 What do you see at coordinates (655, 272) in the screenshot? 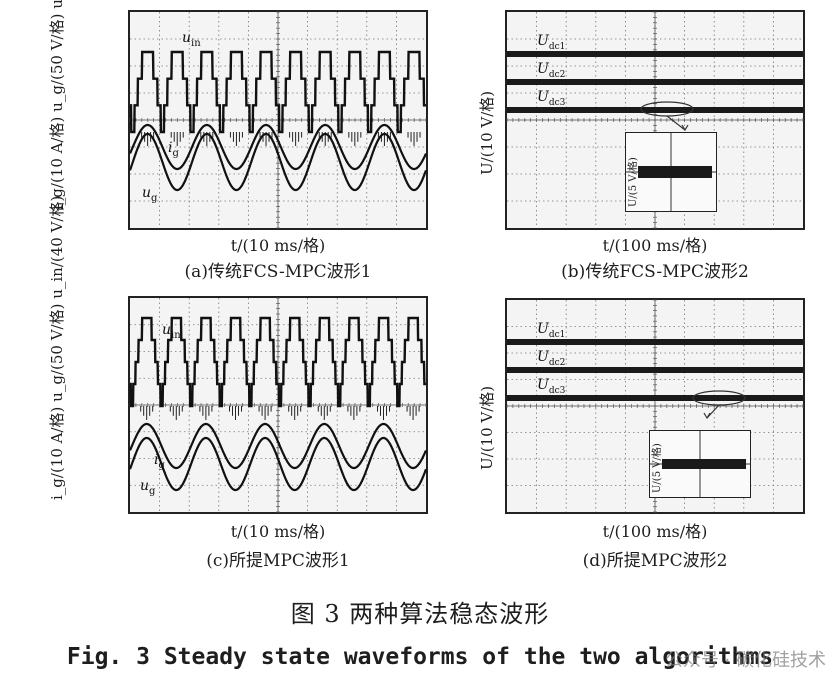
I see `panel-b-caption: (b)传统FCS-MPC波形2` at bounding box center [655, 272].